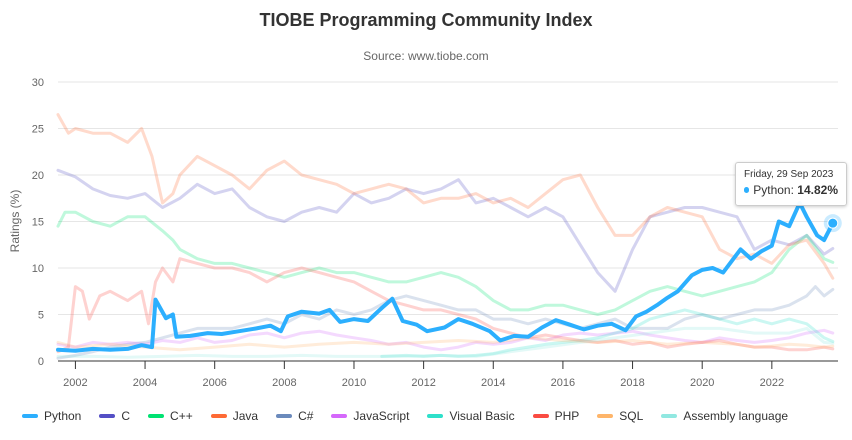  Describe the element at coordinates (41, 316) in the screenshot. I see `y-tick-label: 5` at that location.